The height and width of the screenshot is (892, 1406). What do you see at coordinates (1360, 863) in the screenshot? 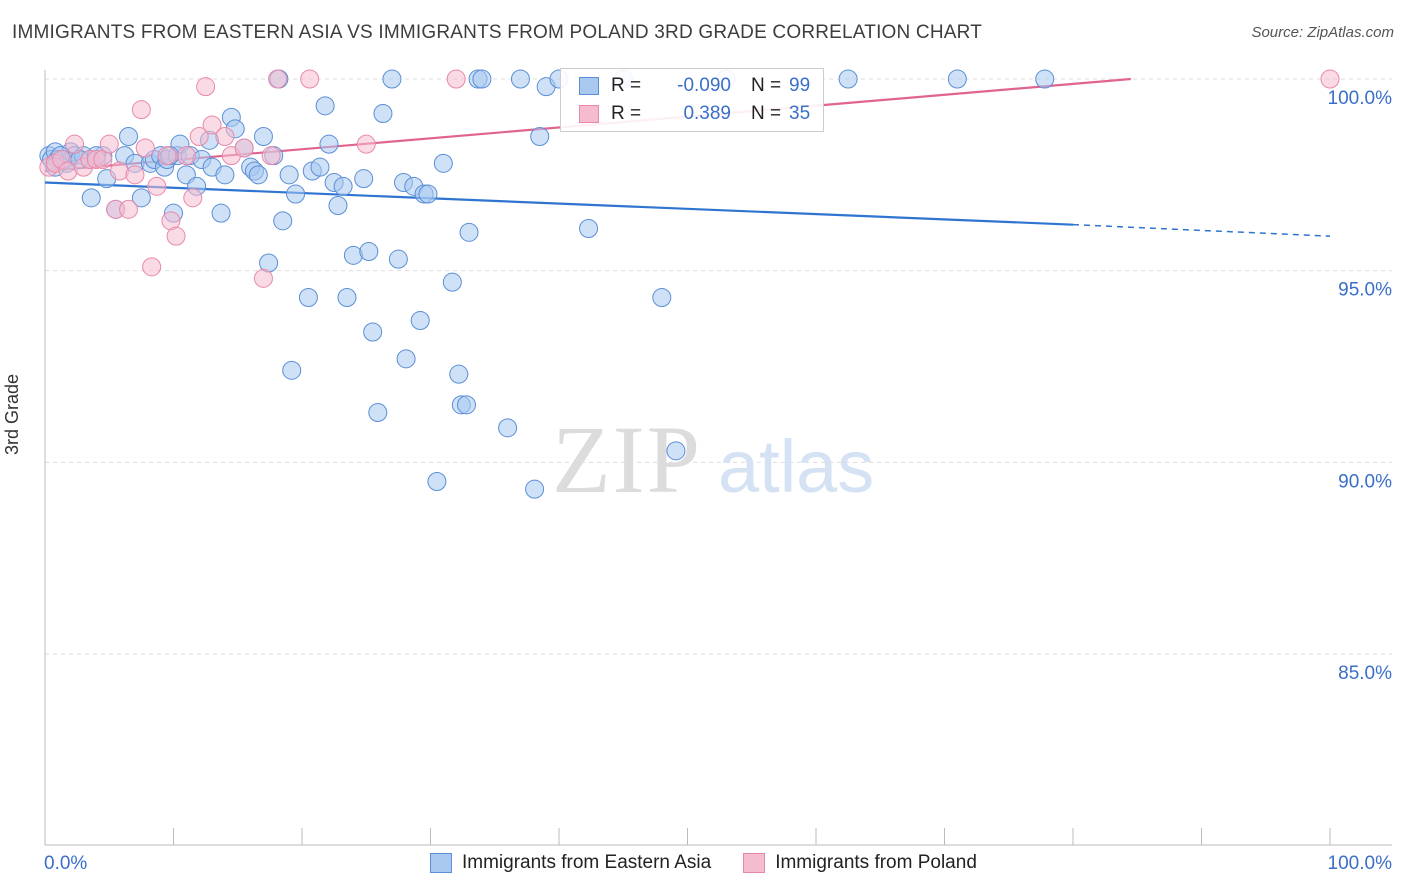
I see `x-tick-label: 100.0%` at bounding box center [1360, 863].